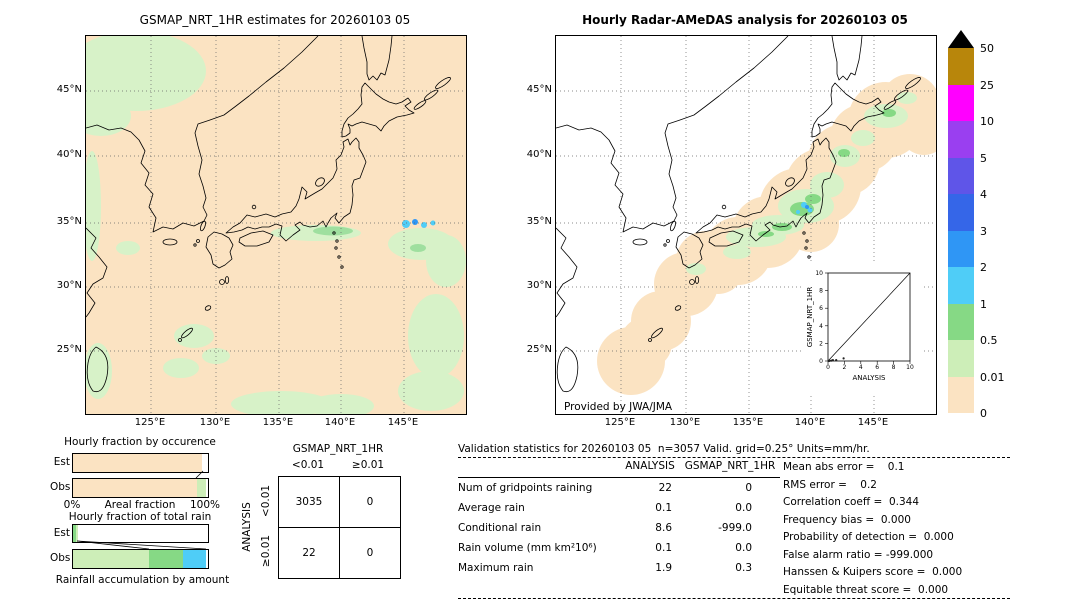 The image size is (1080, 612). What do you see at coordinates (539, 154) in the screenshot?
I see `right-lat-tick-40n: 40°N` at bounding box center [539, 154].